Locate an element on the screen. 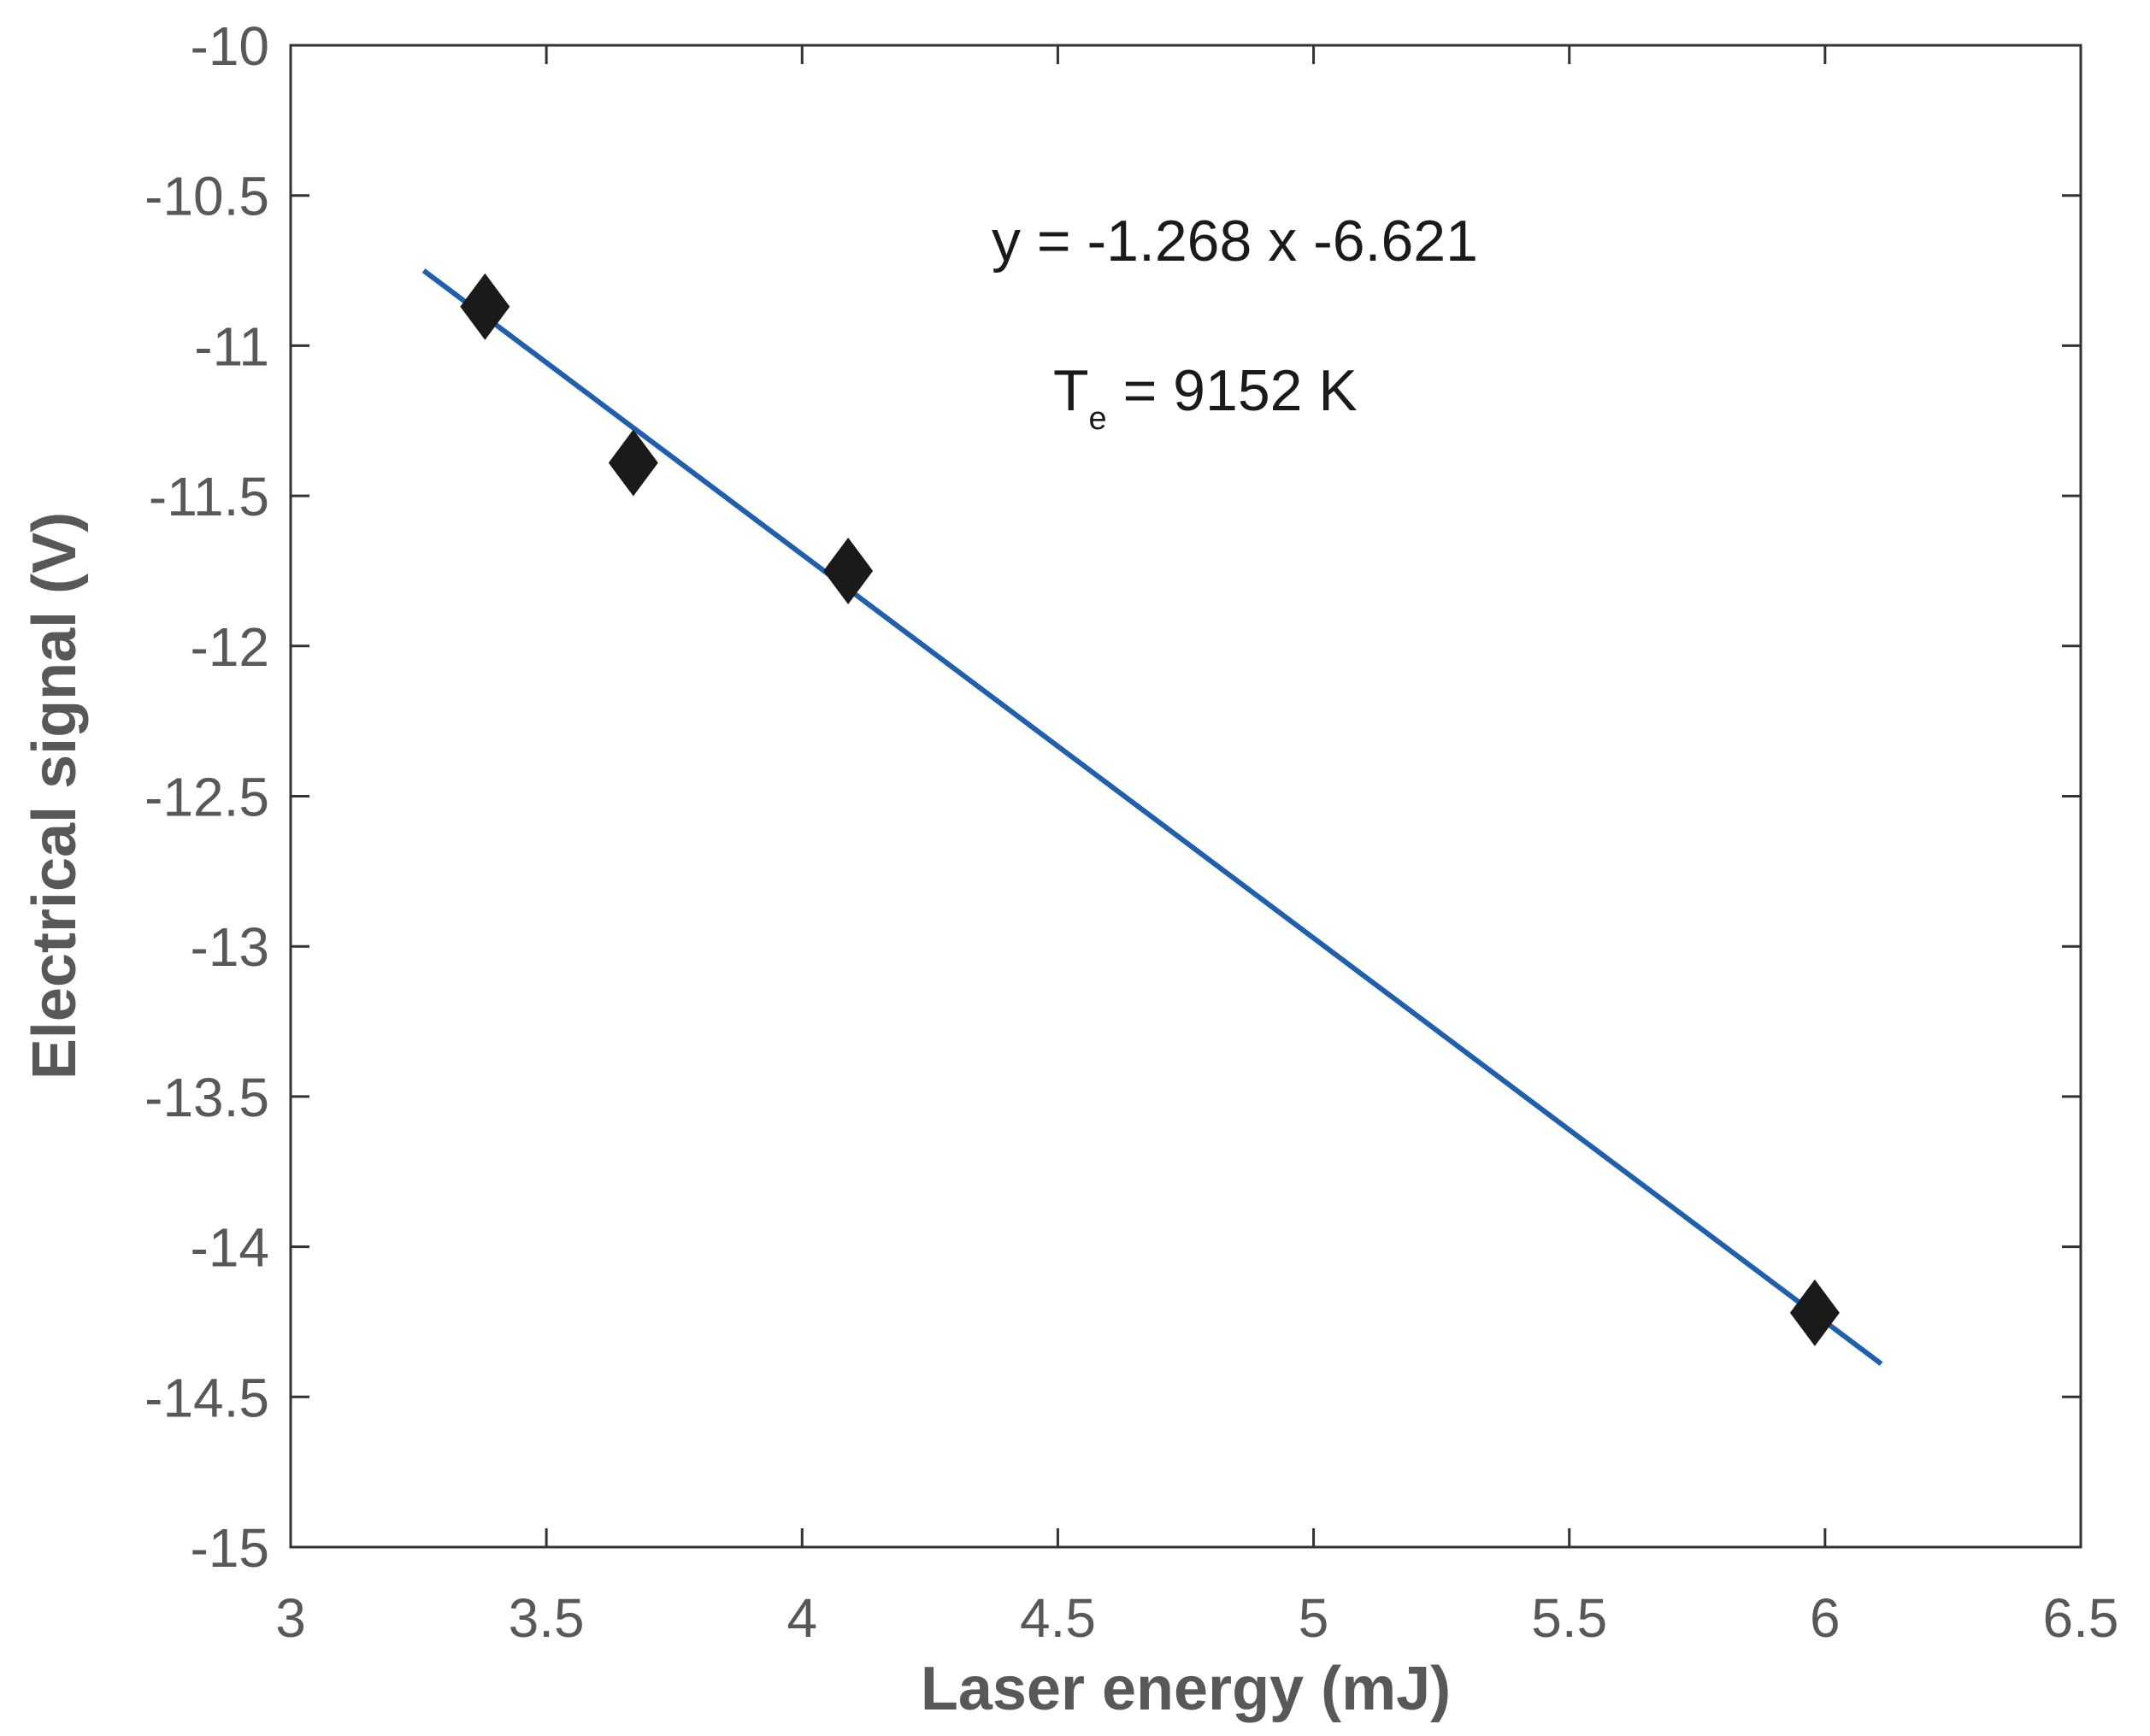  x-tick-label: 3.5 is located at coordinates (547, 1618).